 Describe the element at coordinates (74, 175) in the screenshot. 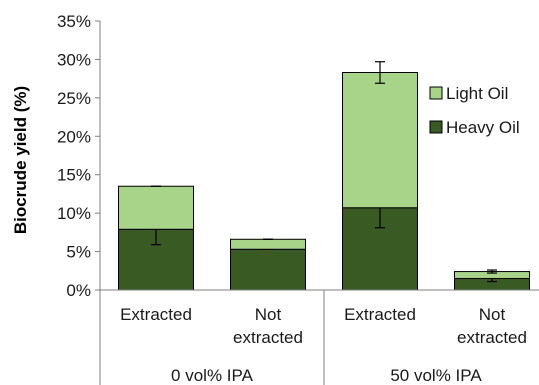

I see `y-tick-label: 15%` at that location.